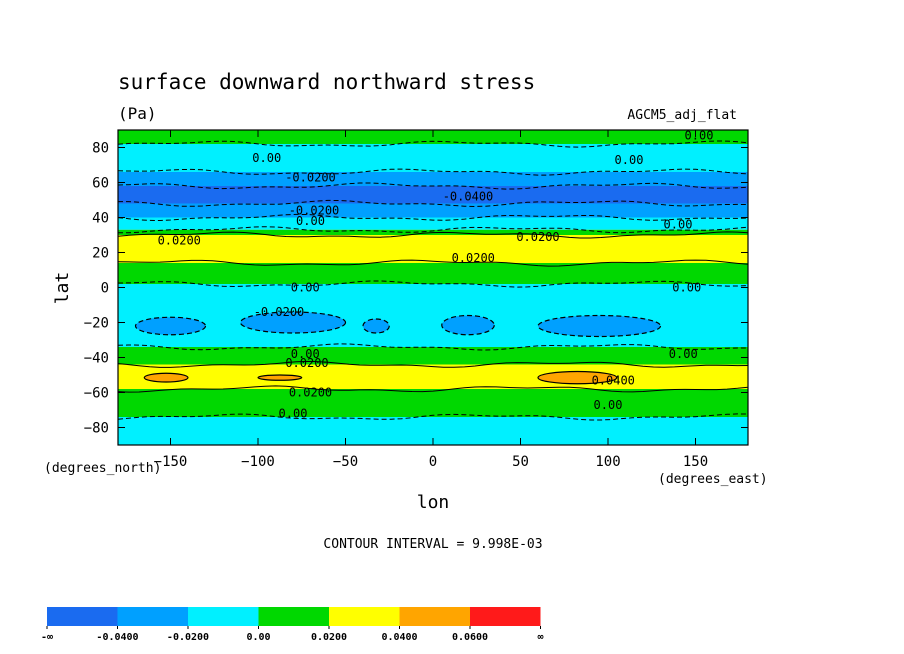 The height and width of the screenshot is (654, 904). What do you see at coordinates (399, 637) in the screenshot?
I see `colorbar-label: 0.0400` at bounding box center [399, 637].